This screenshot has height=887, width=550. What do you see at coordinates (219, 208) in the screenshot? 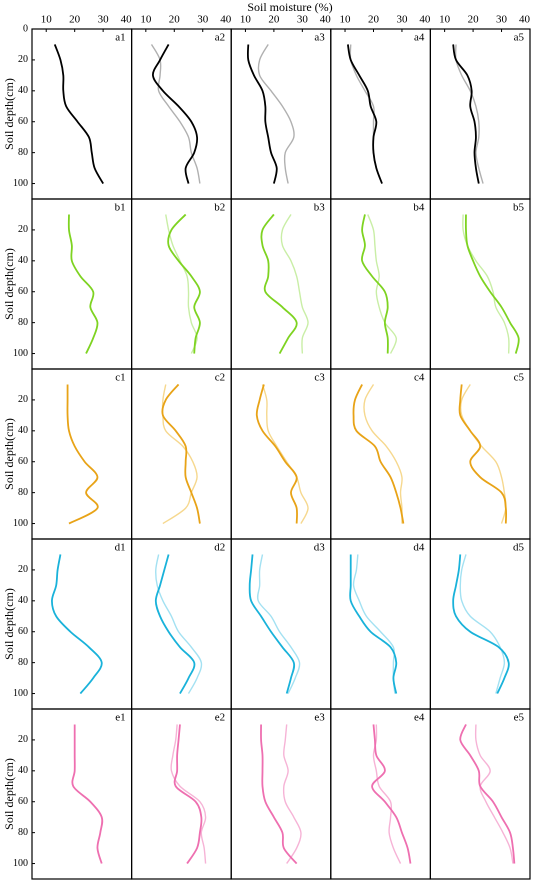
I see `panel-label: b2` at bounding box center [219, 208].